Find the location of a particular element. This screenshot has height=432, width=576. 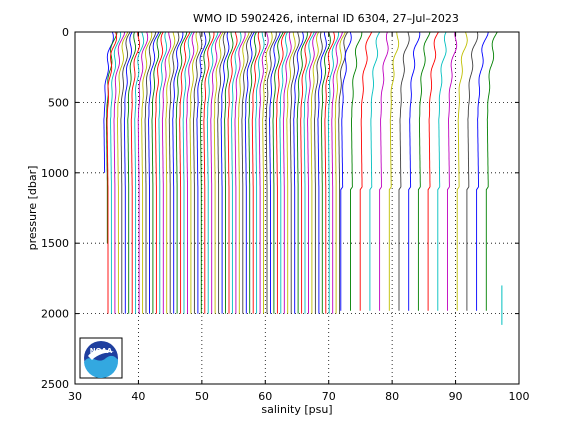

x-tick-label: 40 is located at coordinates (138, 396).